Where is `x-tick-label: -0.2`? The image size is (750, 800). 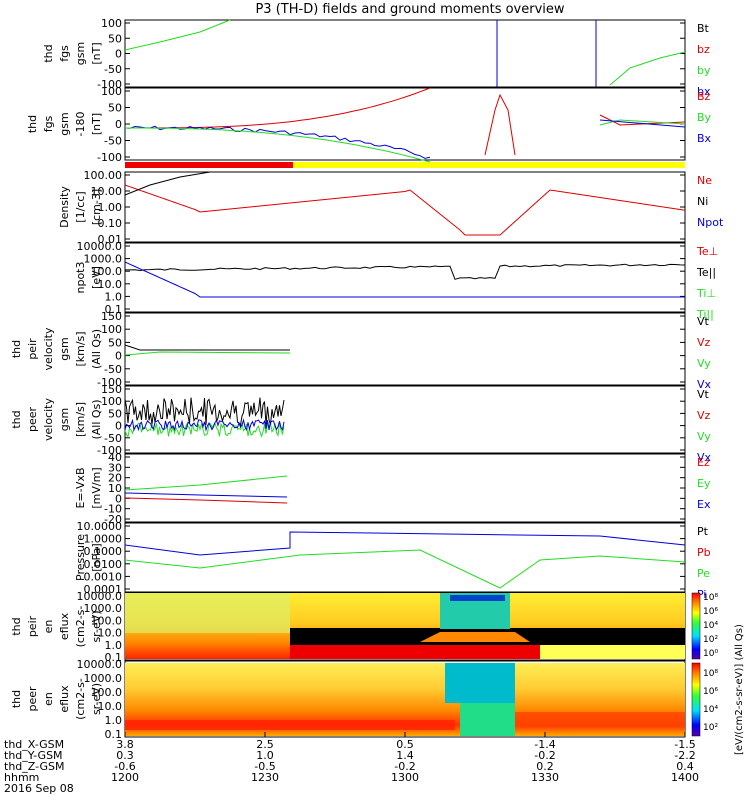
x-tick-label: -0.2 is located at coordinates (404, 766).